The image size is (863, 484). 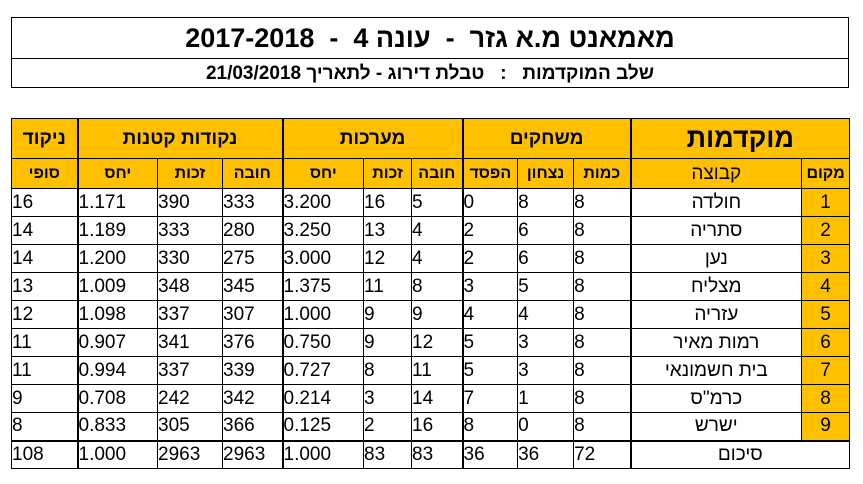 What do you see at coordinates (44, 314) in the screenshot?
I see `final-score-cell: 12` at bounding box center [44, 314].